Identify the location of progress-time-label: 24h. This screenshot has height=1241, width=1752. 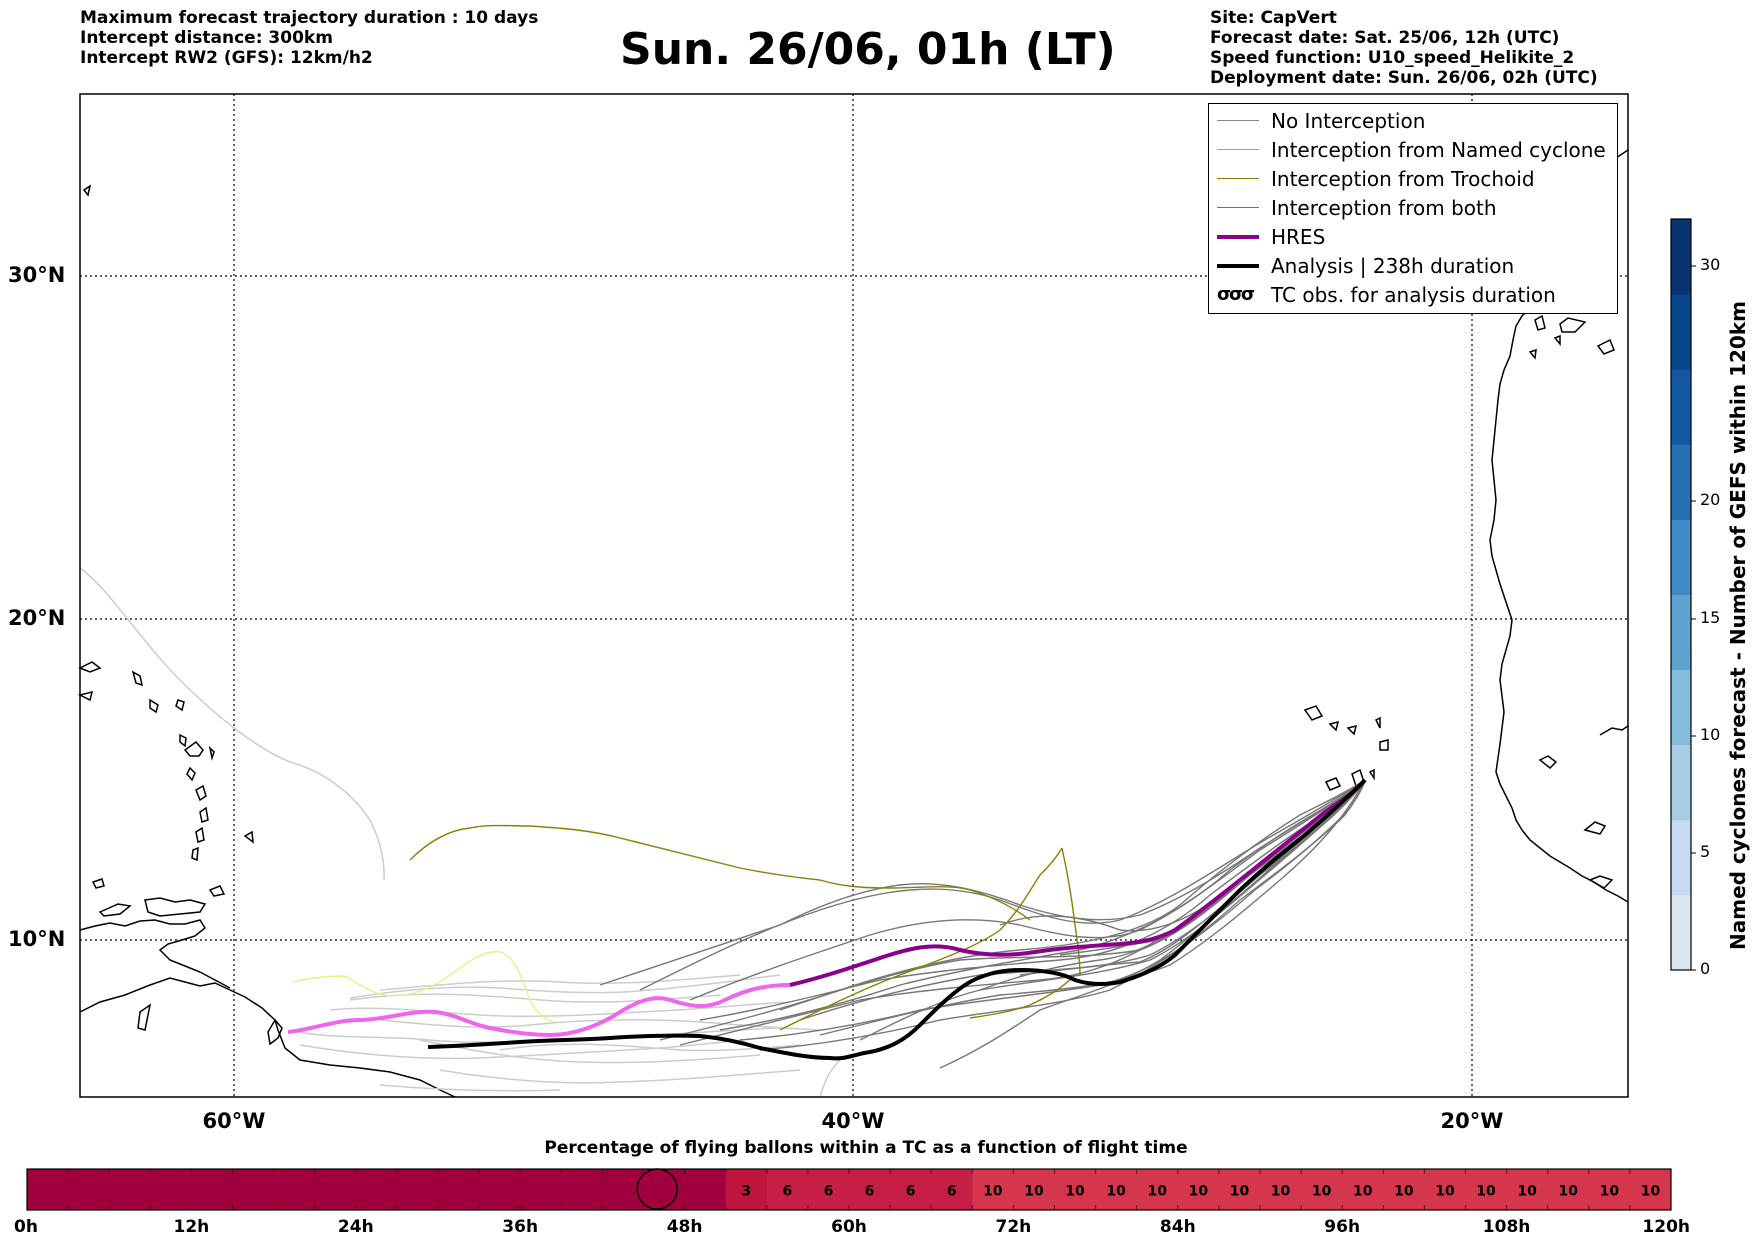
(355, 1227).